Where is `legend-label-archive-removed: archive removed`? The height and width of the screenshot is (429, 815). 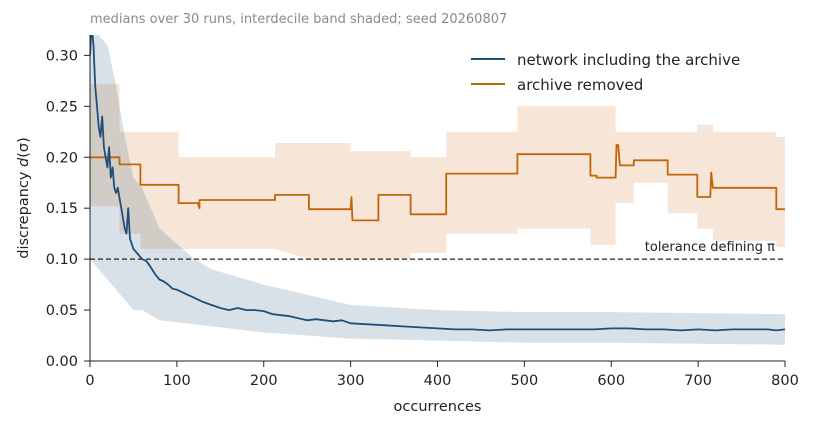 legend-label-archive-removed: archive removed is located at coordinates (580, 85).